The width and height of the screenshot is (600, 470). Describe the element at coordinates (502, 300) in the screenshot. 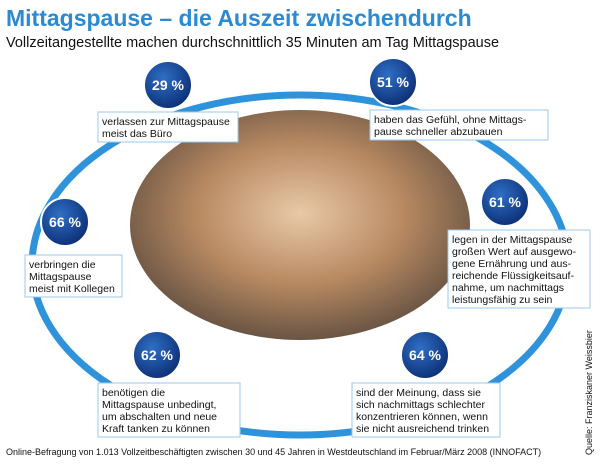

I see `stat-text: leistungsfähig zu sein` at that location.